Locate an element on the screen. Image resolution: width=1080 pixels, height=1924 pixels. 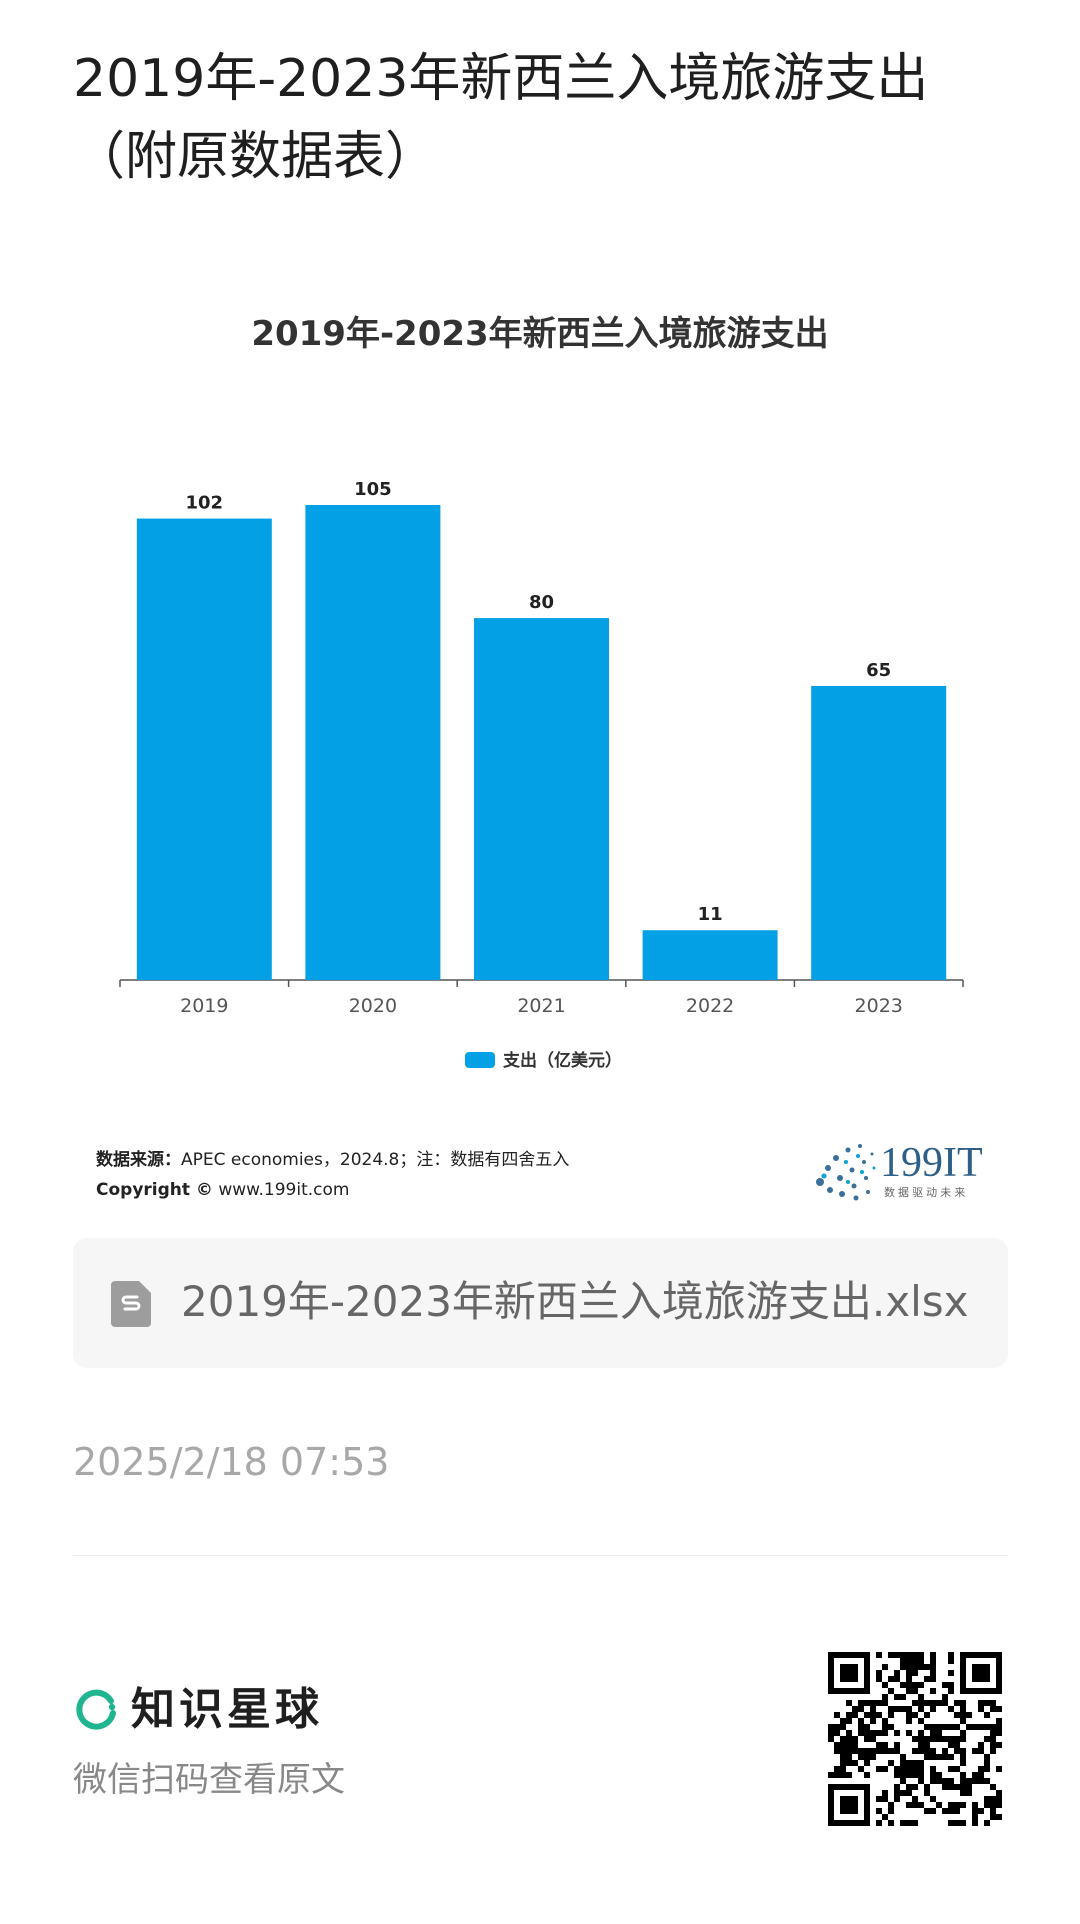
legend-label: 支出（亿美元） is located at coordinates (562, 1060).